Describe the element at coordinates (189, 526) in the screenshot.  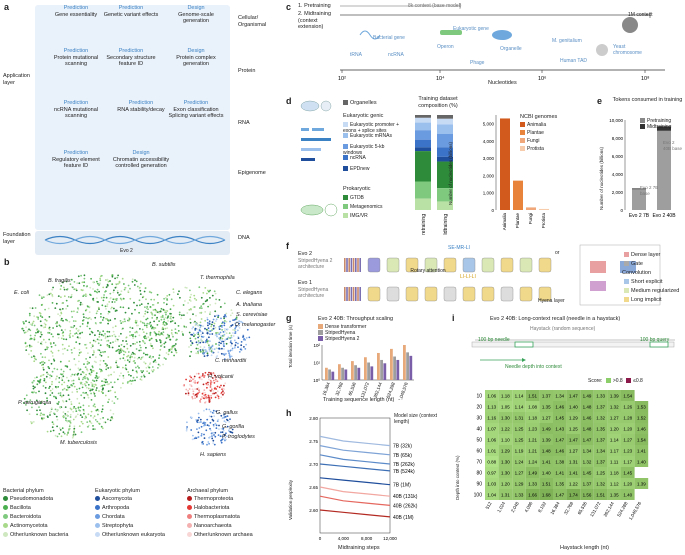
I see `legend-swatch` at that location.